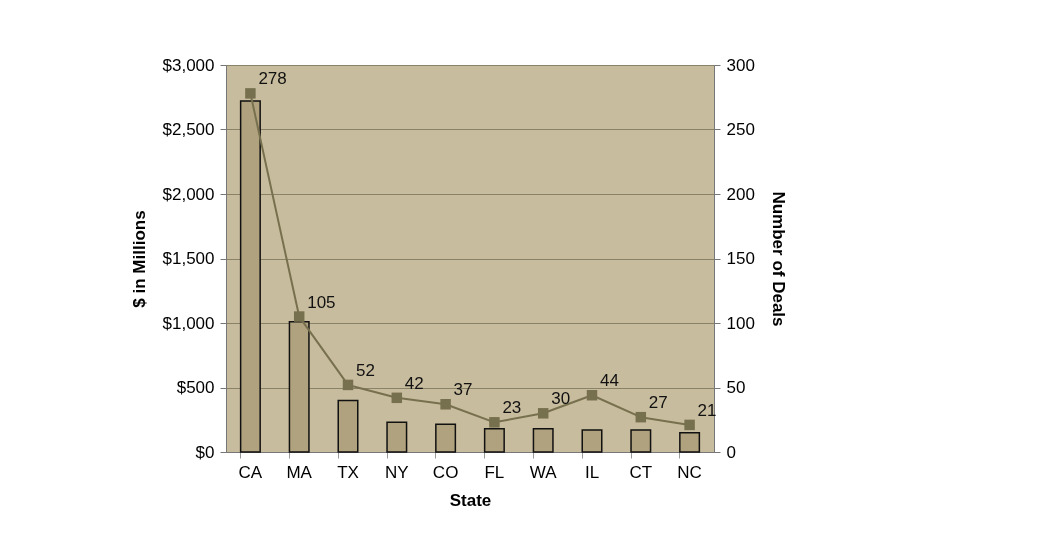 Image resolution: width=1052 pixels, height=558 pixels. Describe the element at coordinates (188, 323) in the screenshot. I see `y-tick-label: $1,000` at that location.